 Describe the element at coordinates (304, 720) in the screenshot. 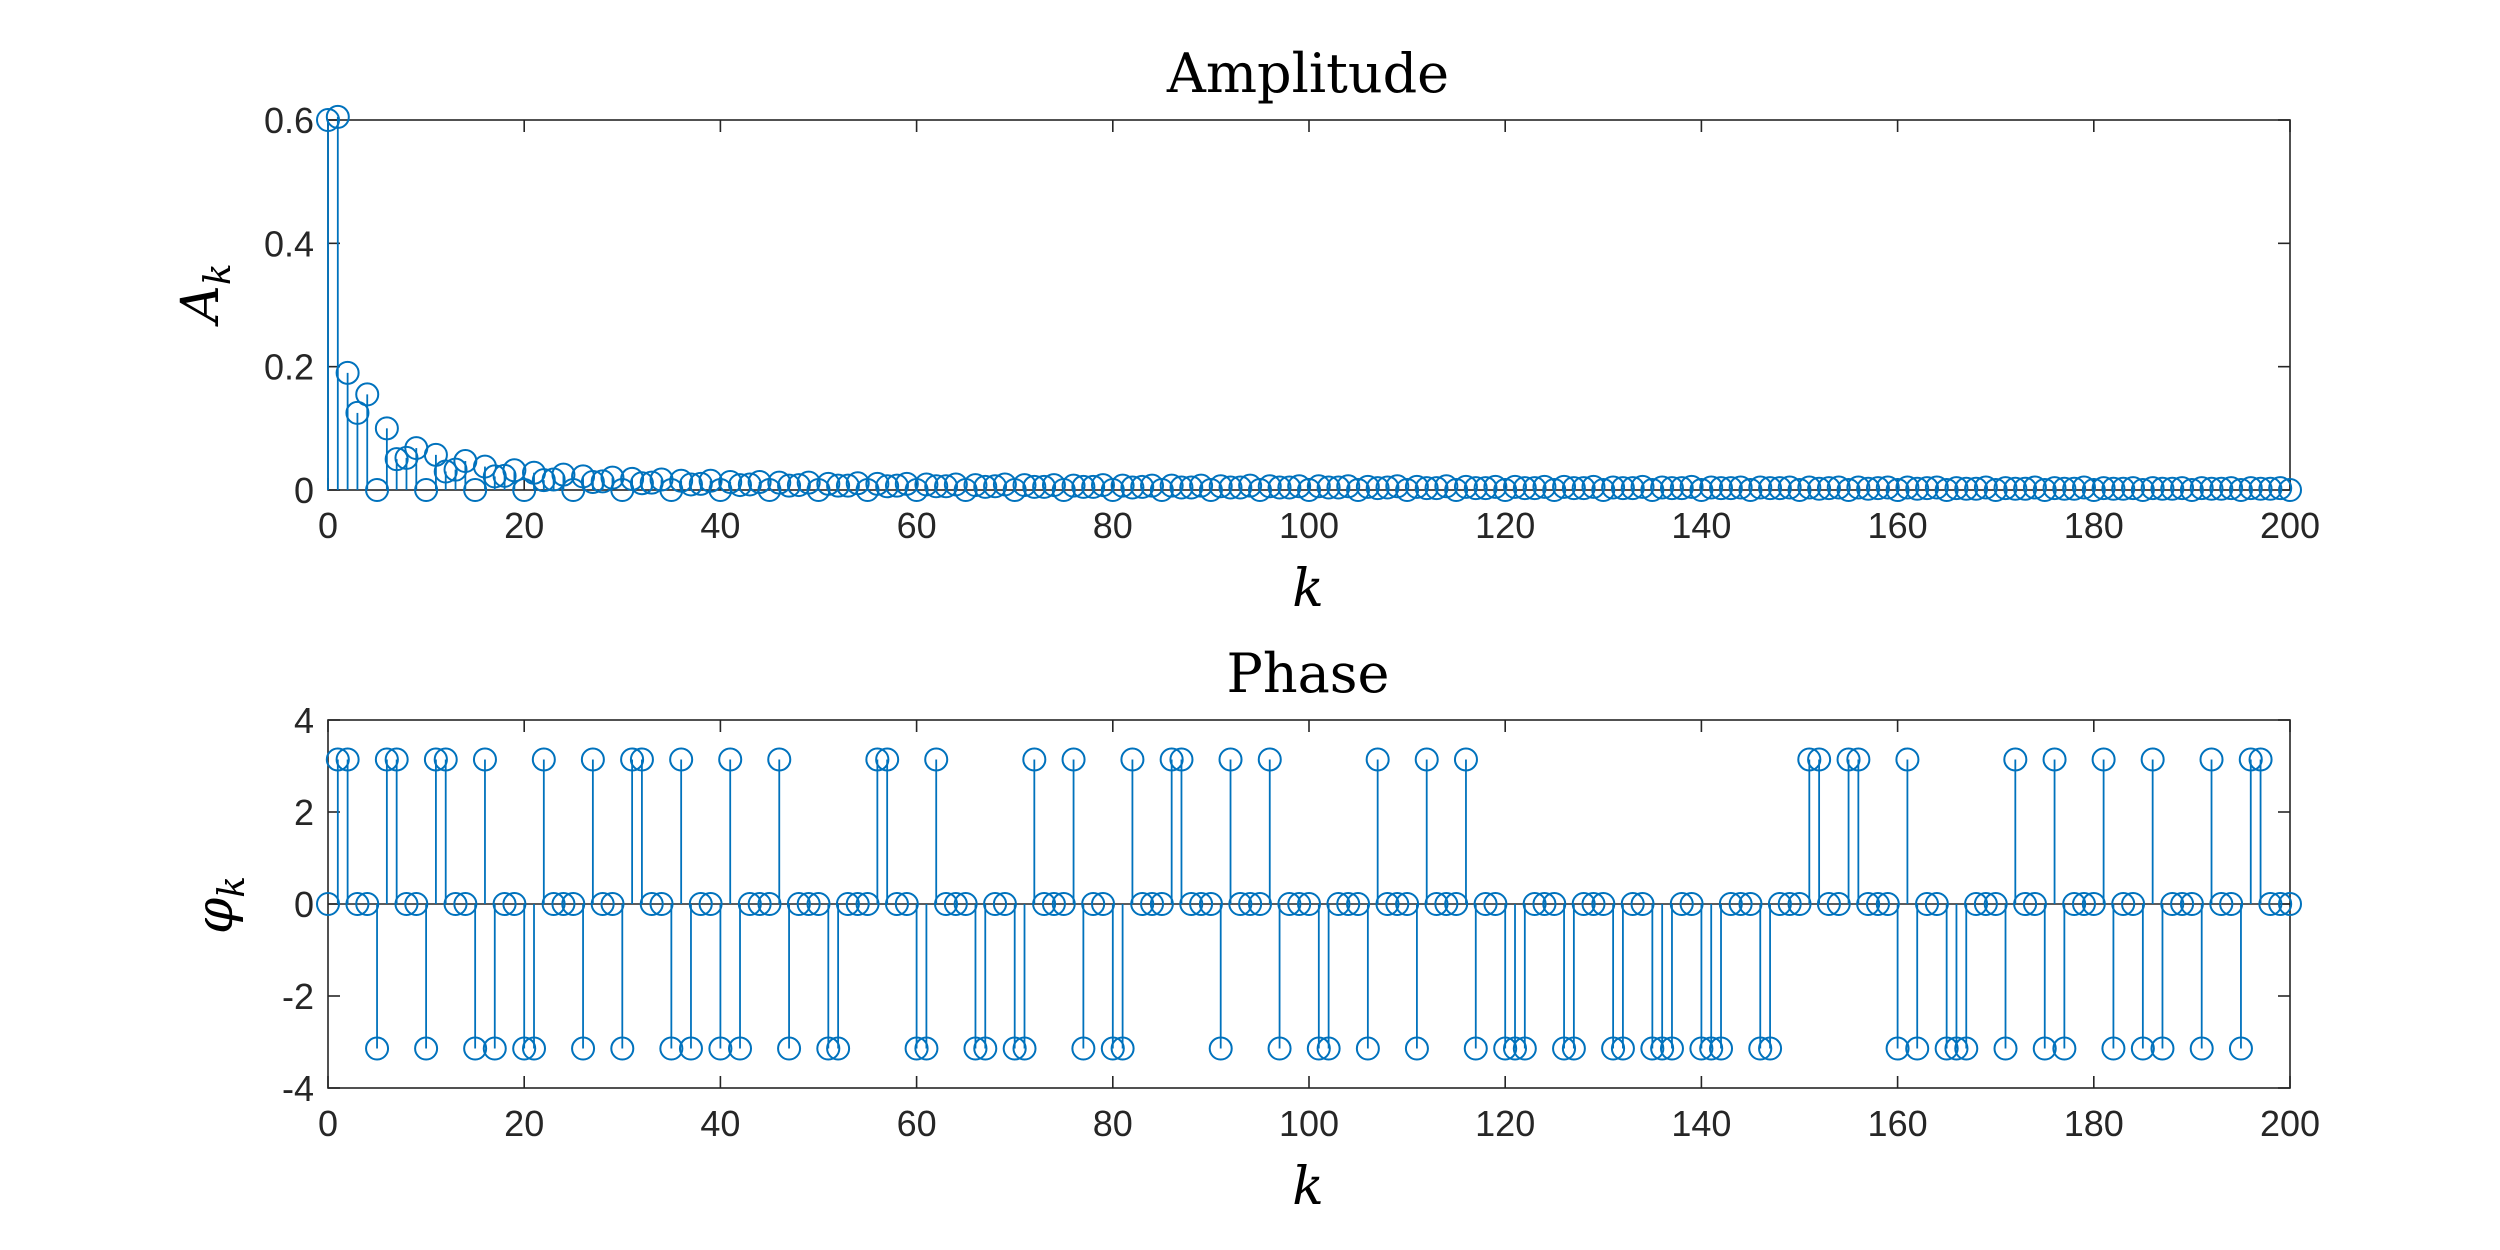

I see `phase-ytick-label: 4` at that location.